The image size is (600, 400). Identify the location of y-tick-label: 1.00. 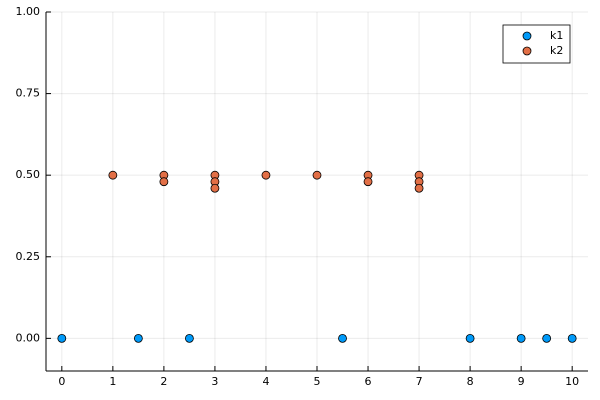
(28, 11).